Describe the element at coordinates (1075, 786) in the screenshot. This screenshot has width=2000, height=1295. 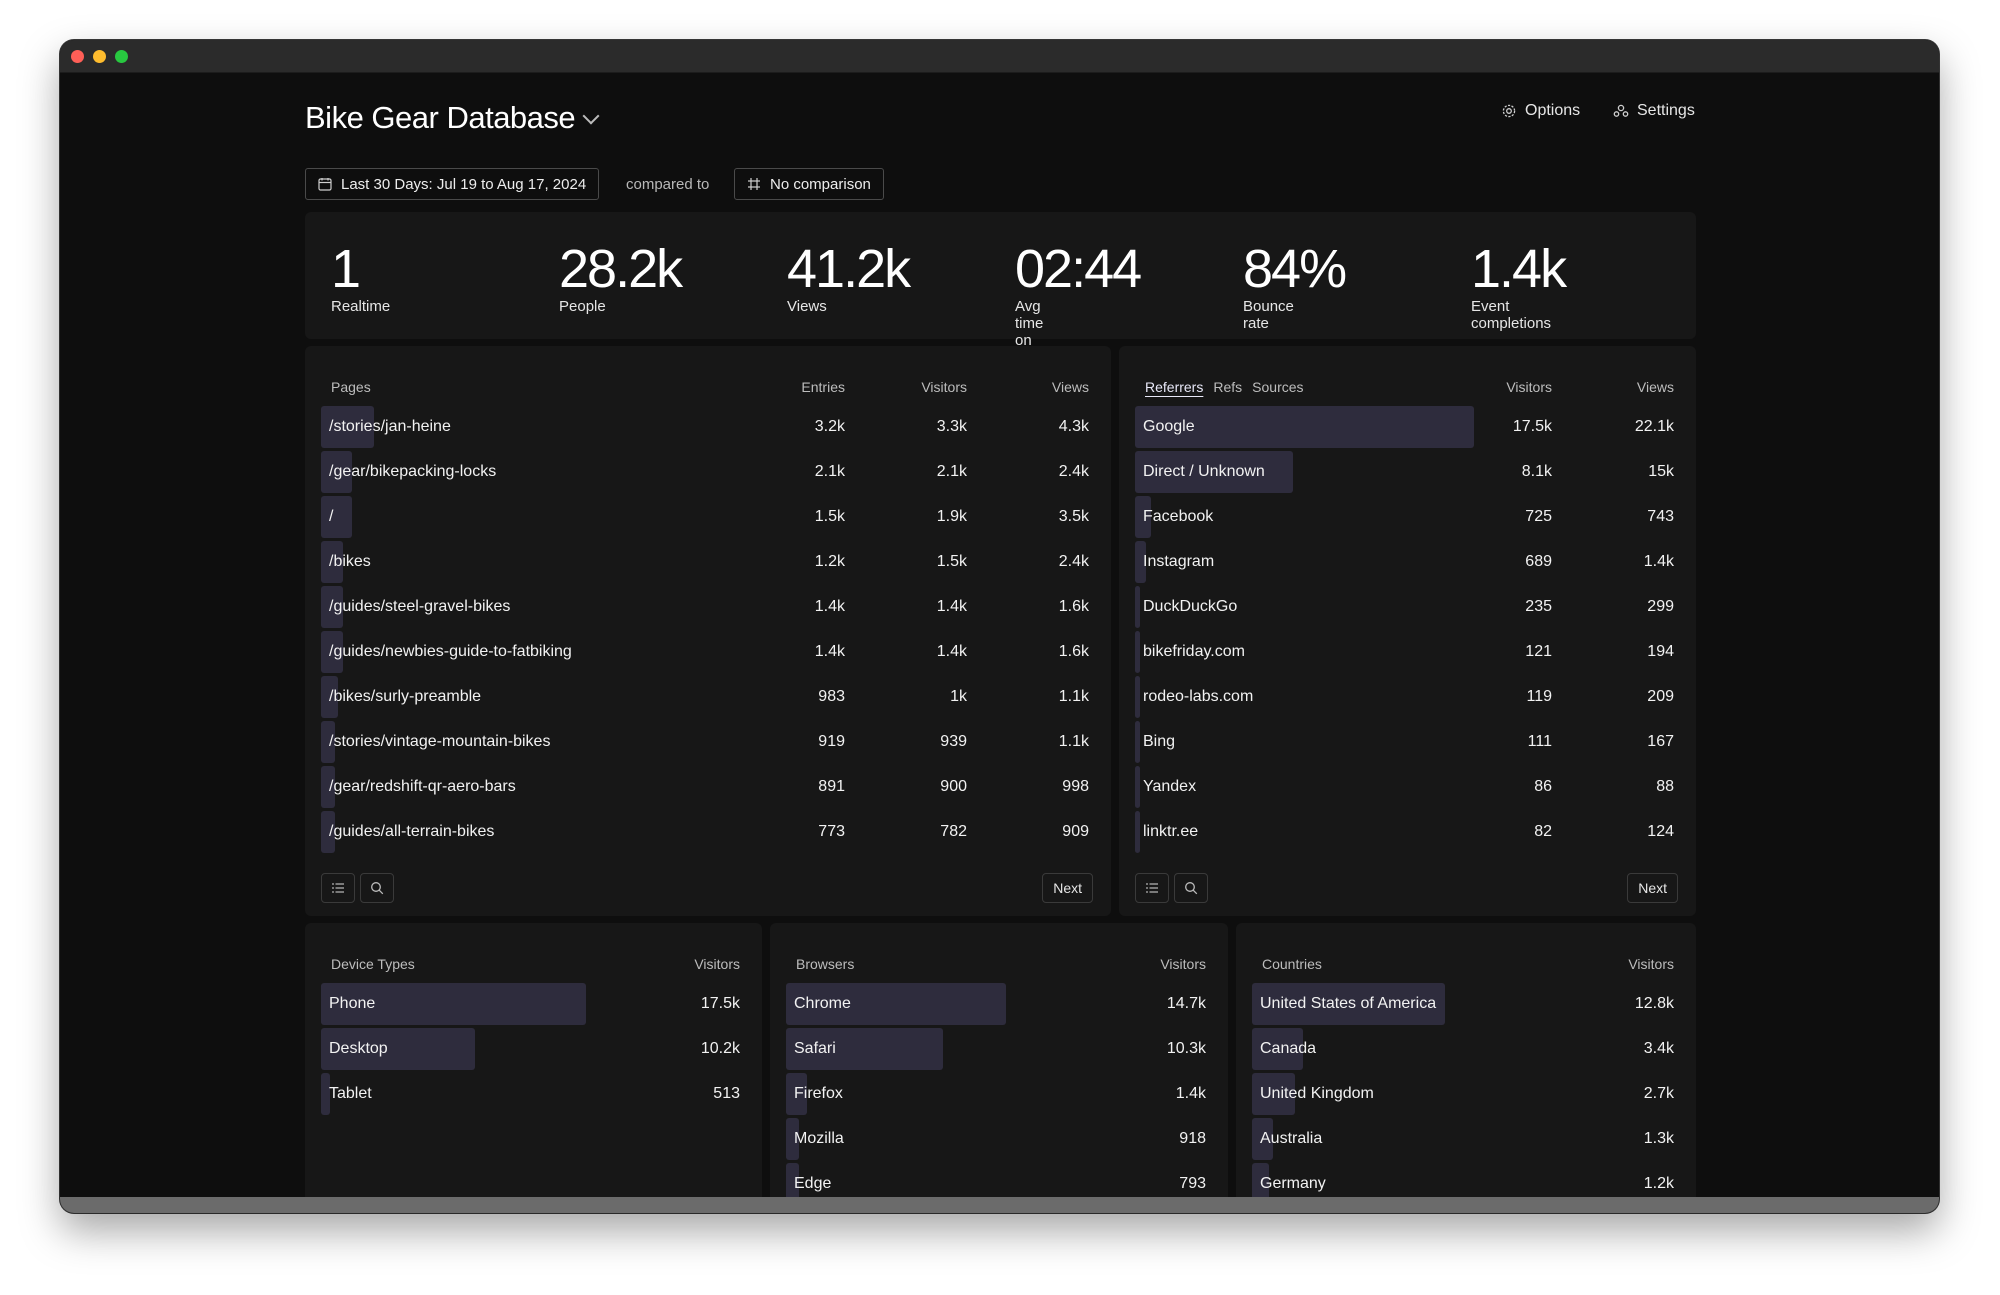
I see `row-views: 998` at that location.